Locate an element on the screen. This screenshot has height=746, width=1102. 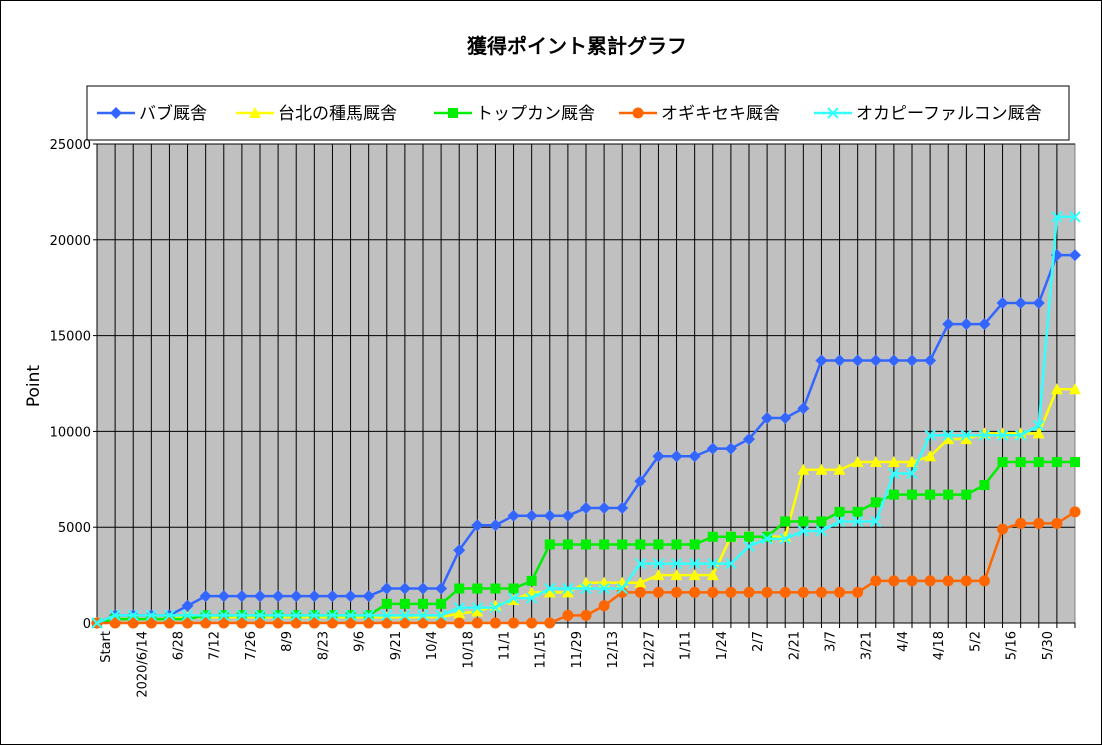
x-tick-label: 5/16 is located at coordinates (1012, 645).